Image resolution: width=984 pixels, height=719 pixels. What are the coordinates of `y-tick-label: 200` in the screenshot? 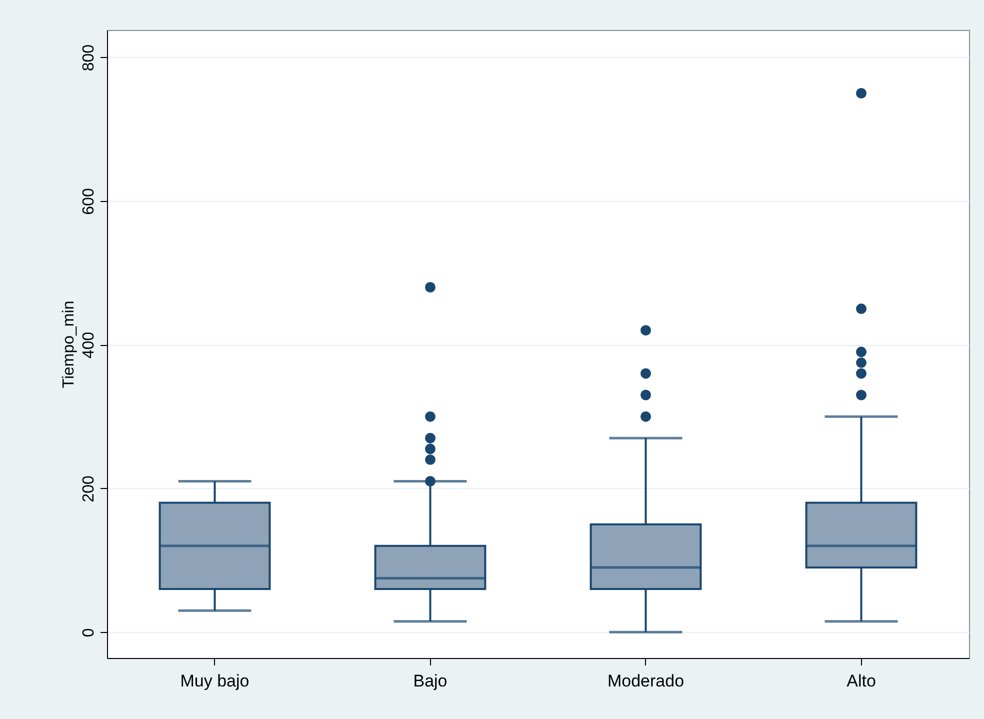 It's located at (89, 488).